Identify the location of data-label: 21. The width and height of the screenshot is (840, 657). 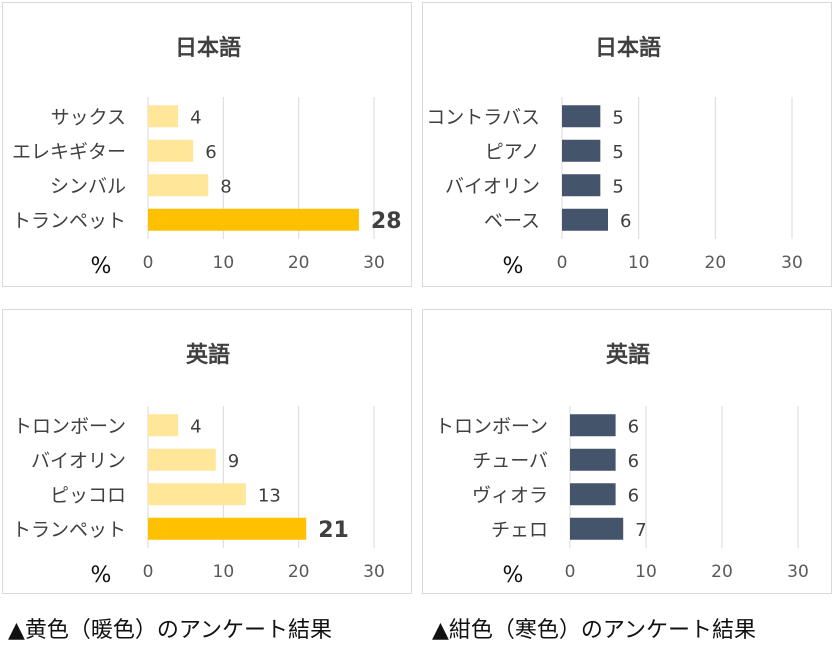
(333, 530).